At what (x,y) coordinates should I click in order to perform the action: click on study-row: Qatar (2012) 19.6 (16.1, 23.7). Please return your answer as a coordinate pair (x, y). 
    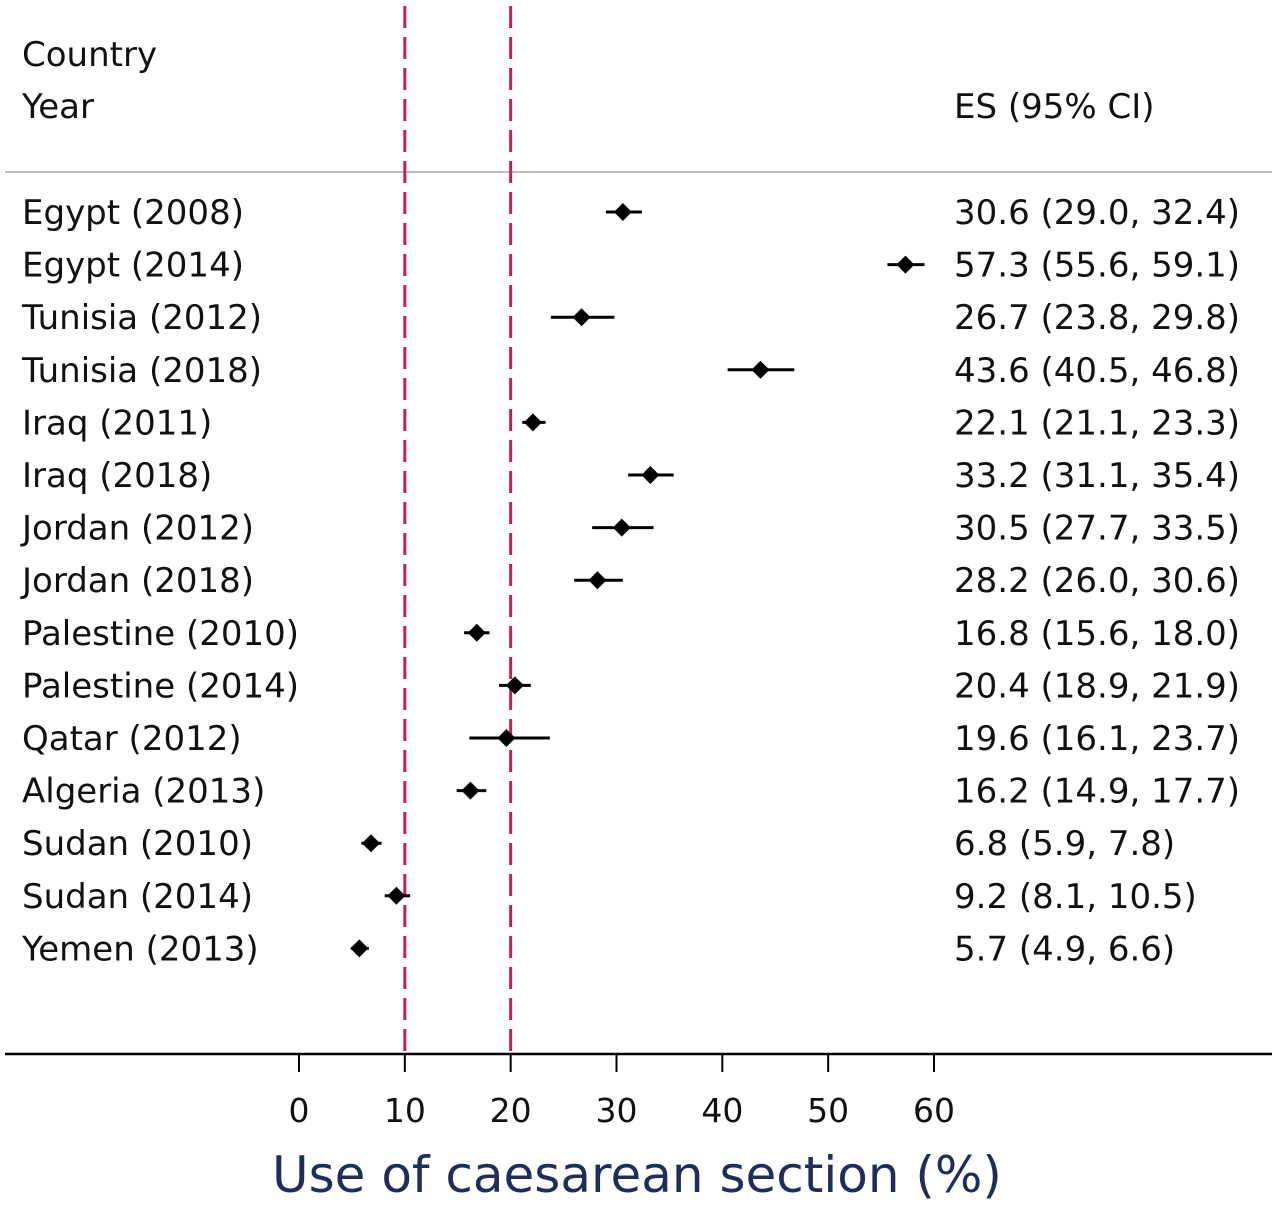
    Looking at the image, I should click on (631, 739).